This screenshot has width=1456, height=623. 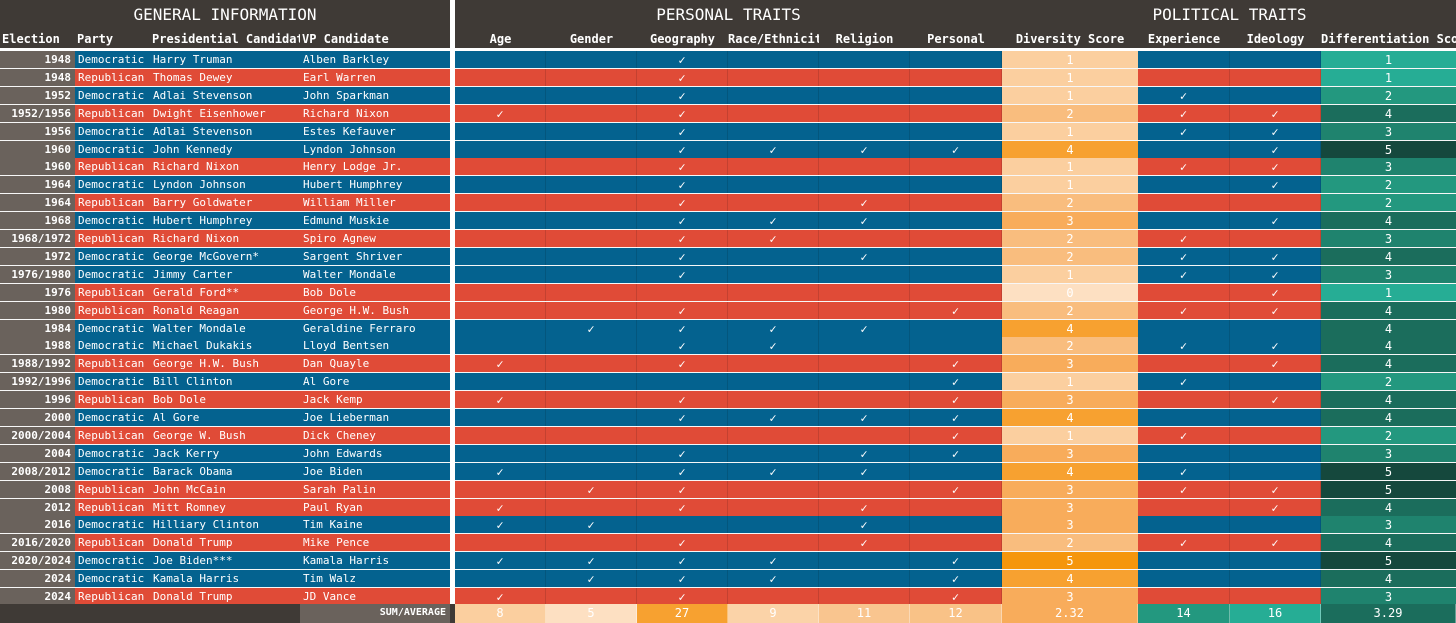 I want to click on election-cell: 1952/1956, so click(x=37, y=113).